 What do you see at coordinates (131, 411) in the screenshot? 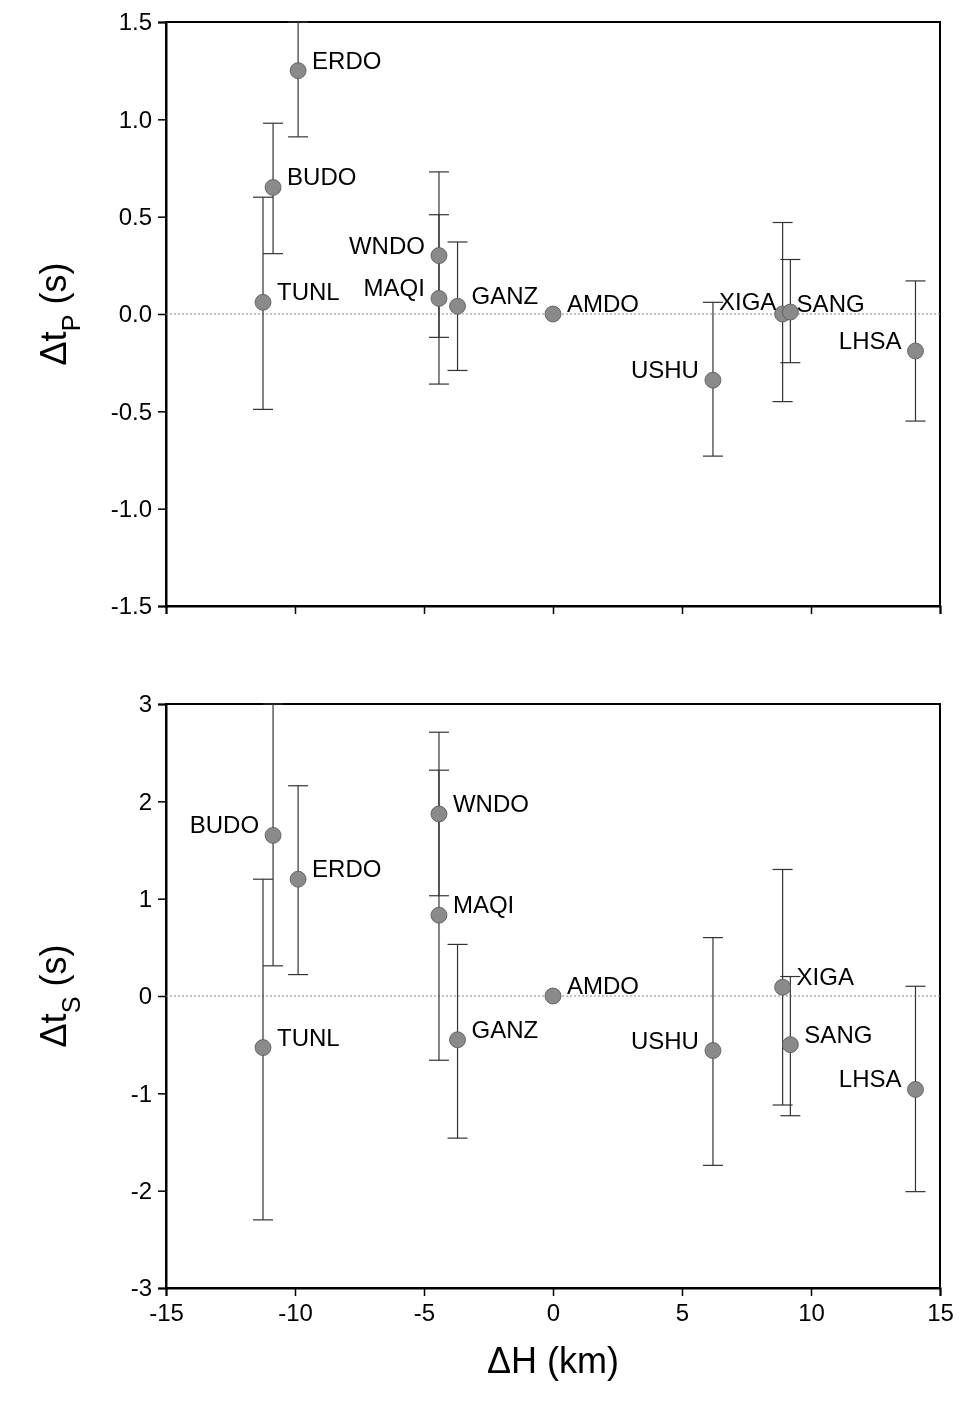
I see `y-tick-label: -0.5` at bounding box center [131, 411].